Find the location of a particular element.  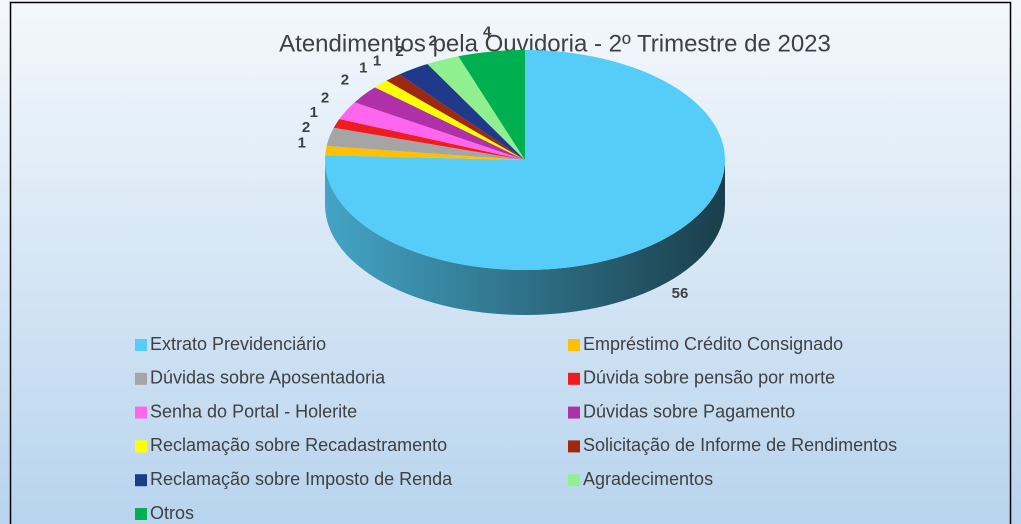

legend-label: Extrato Previdenciário is located at coordinates (238, 344).